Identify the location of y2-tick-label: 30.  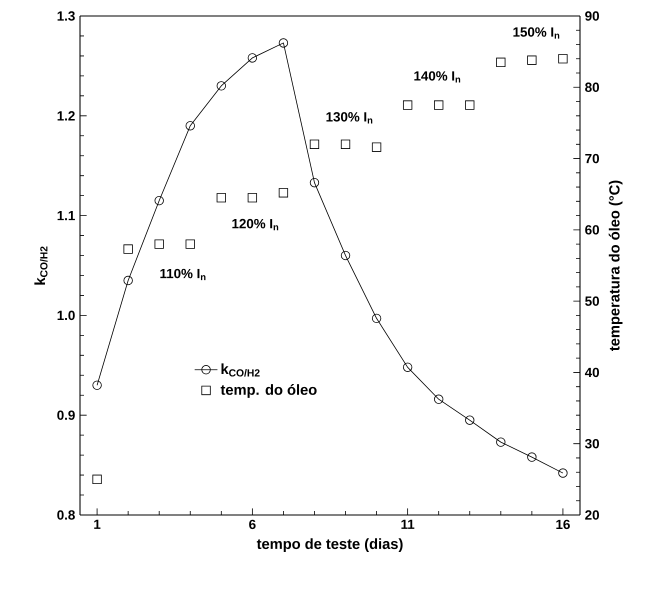
(592, 443).